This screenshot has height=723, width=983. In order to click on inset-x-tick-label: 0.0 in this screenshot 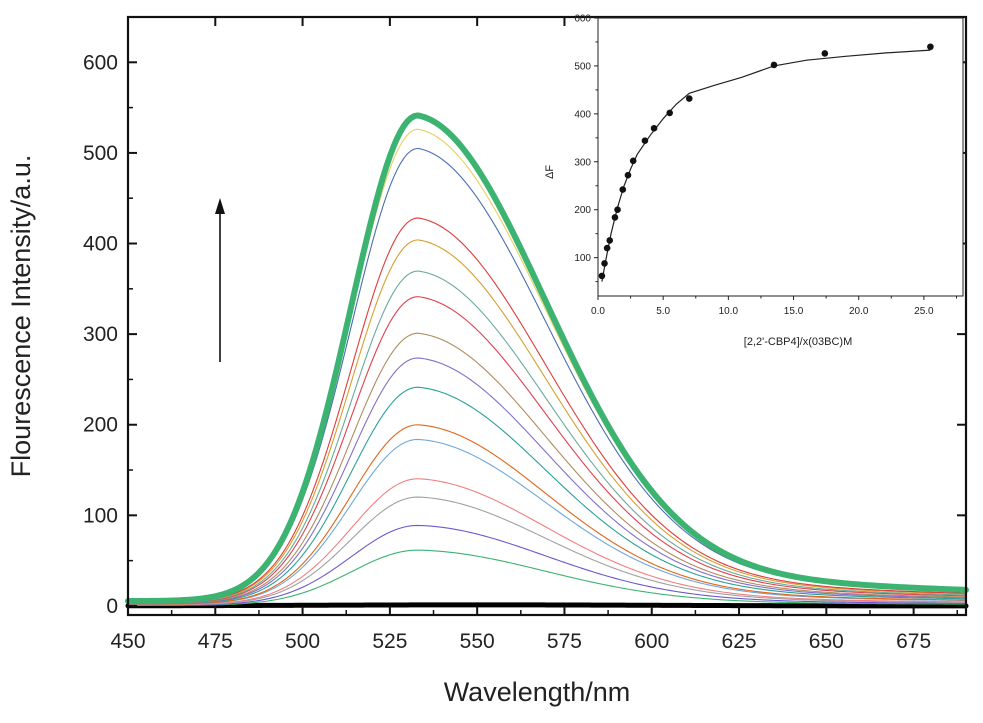, I will do `click(598, 311)`.